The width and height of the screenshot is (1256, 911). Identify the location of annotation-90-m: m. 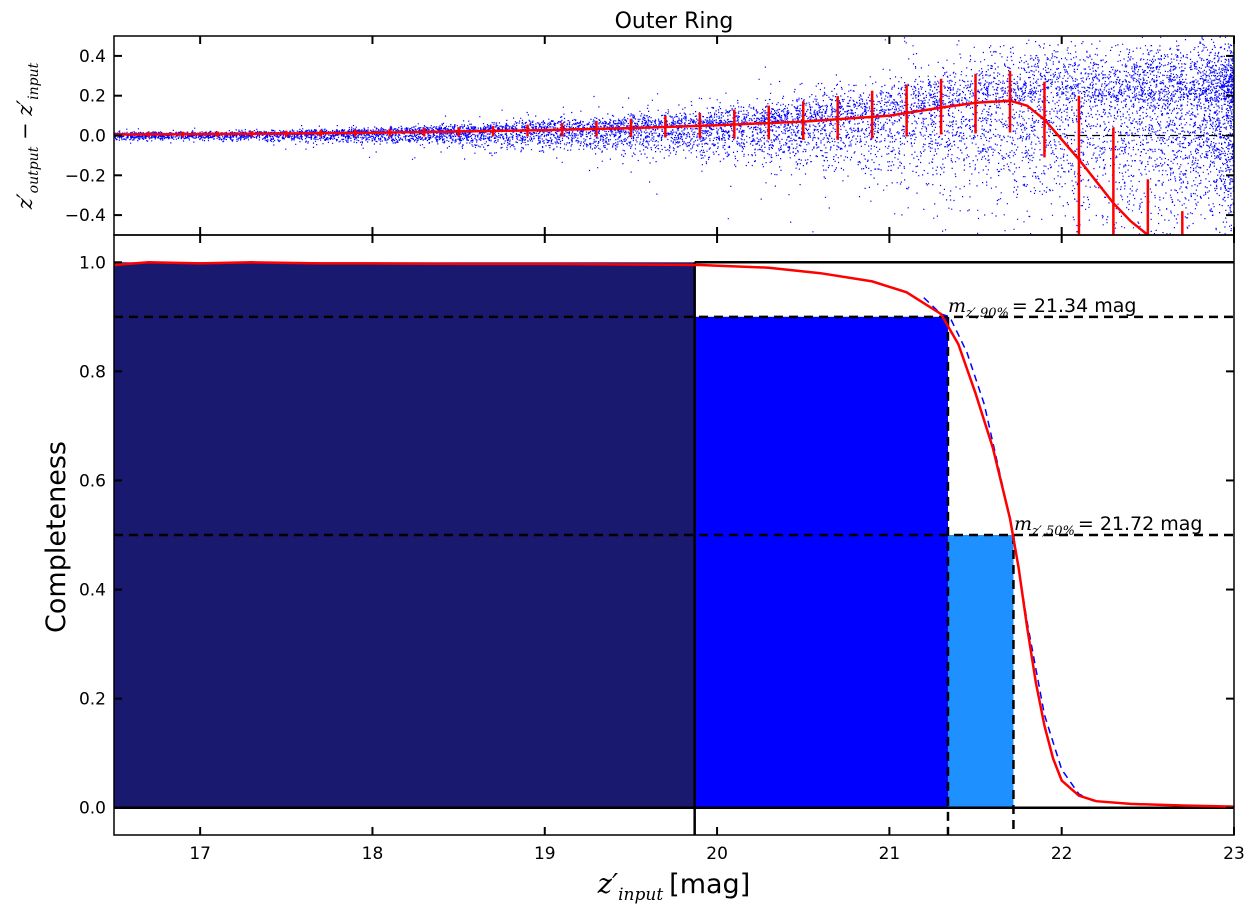
(957, 306).